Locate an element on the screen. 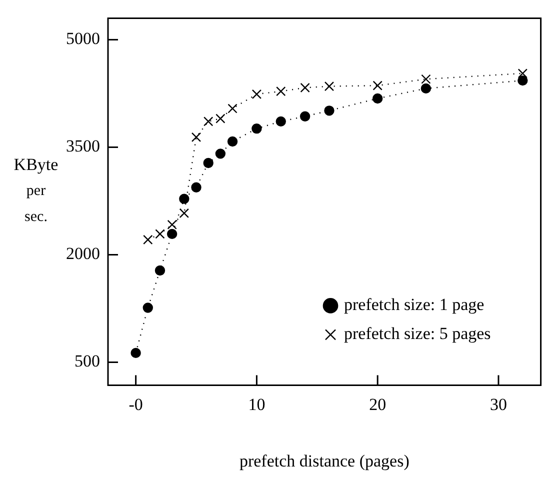 This screenshot has height=484, width=548. x-axis-title: prefetch distance (pages) is located at coordinates (324, 460).